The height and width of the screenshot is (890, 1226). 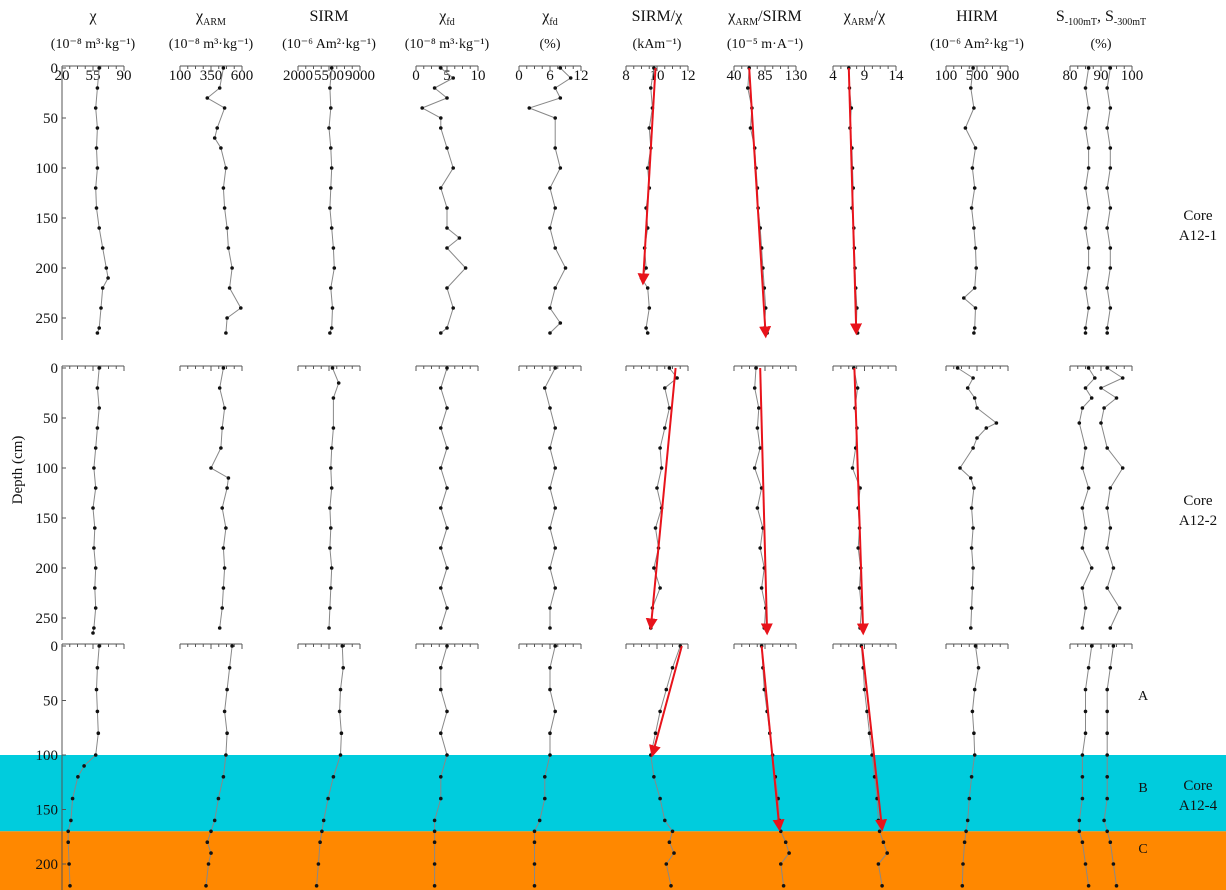 I want to click on panel-title-sirm: SIRM, so click(x=328, y=16).